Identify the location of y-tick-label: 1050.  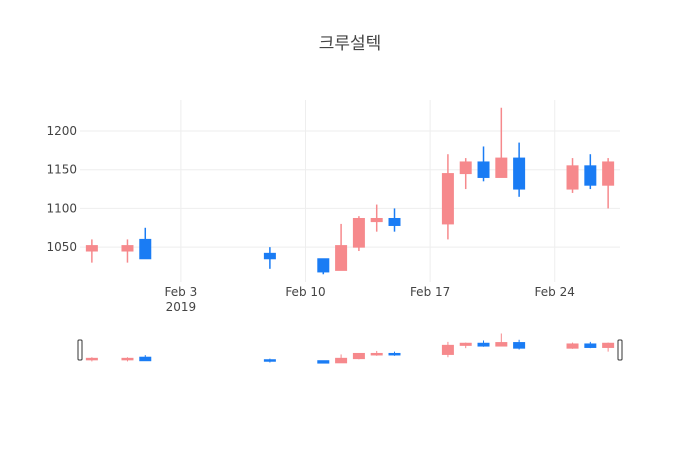
(61, 247).